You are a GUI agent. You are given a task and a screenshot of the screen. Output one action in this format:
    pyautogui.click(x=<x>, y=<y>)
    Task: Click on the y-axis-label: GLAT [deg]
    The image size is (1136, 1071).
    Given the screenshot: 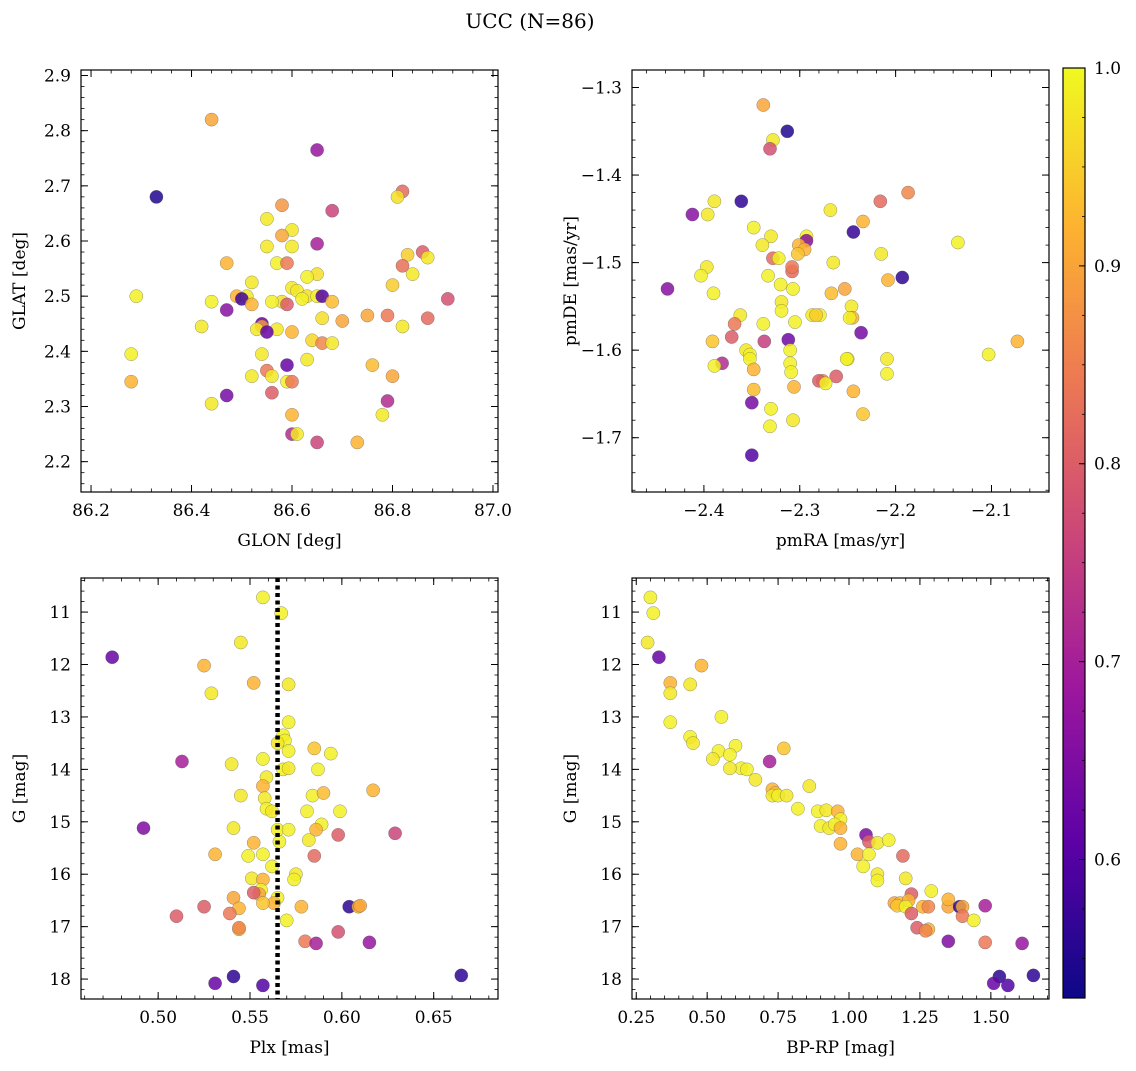 What is the action you would take?
    pyautogui.click(x=20, y=281)
    